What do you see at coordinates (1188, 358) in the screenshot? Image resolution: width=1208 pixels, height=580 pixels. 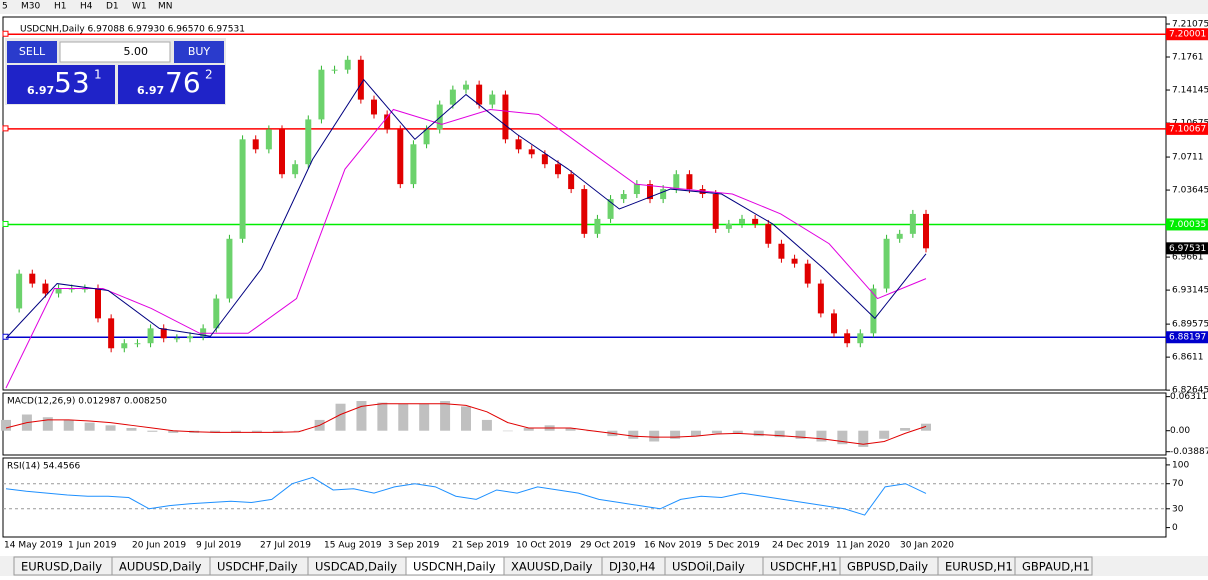 I see `price-tick-label: 6.8611` at bounding box center [1188, 358].